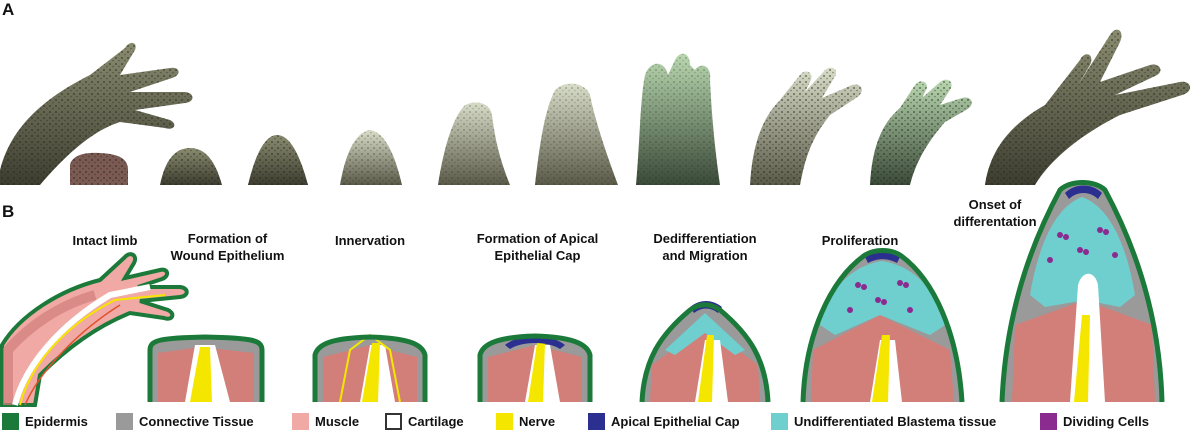  I want to click on photo-palette, so click(678, 119).